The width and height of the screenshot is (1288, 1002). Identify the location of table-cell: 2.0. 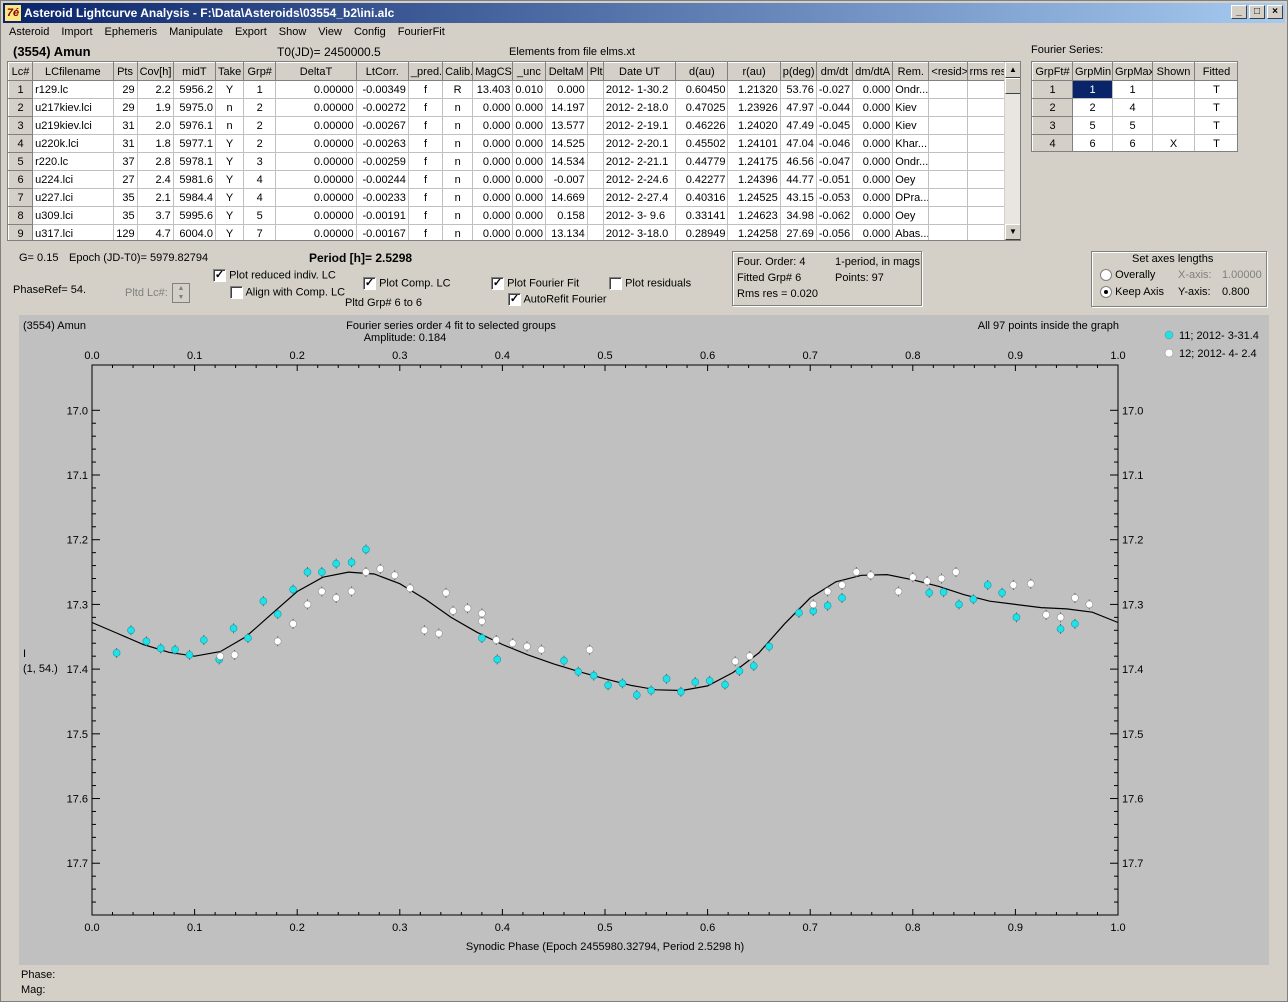
(155, 125).